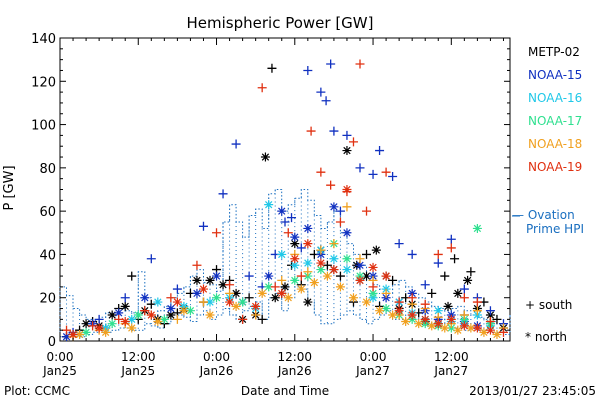  Describe the element at coordinates (37, 391) in the screenshot. I see `footer-plot-credit: Plot: CCMC` at that location.